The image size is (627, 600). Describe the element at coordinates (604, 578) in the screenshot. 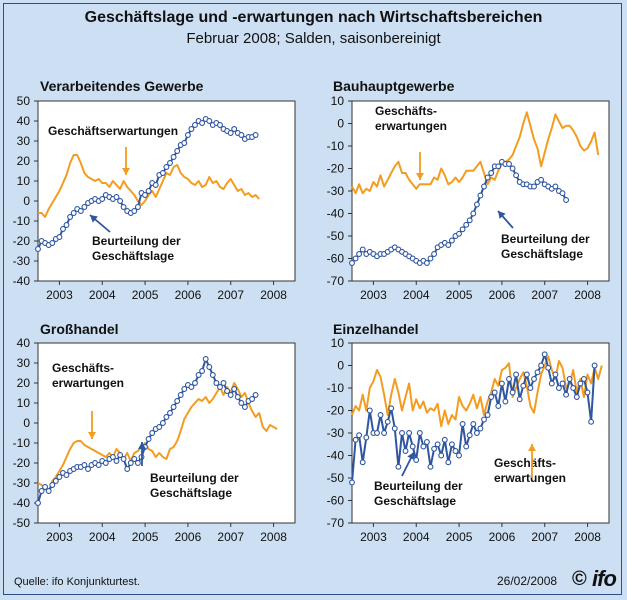

I see `ifo-logo: ifo` at that location.